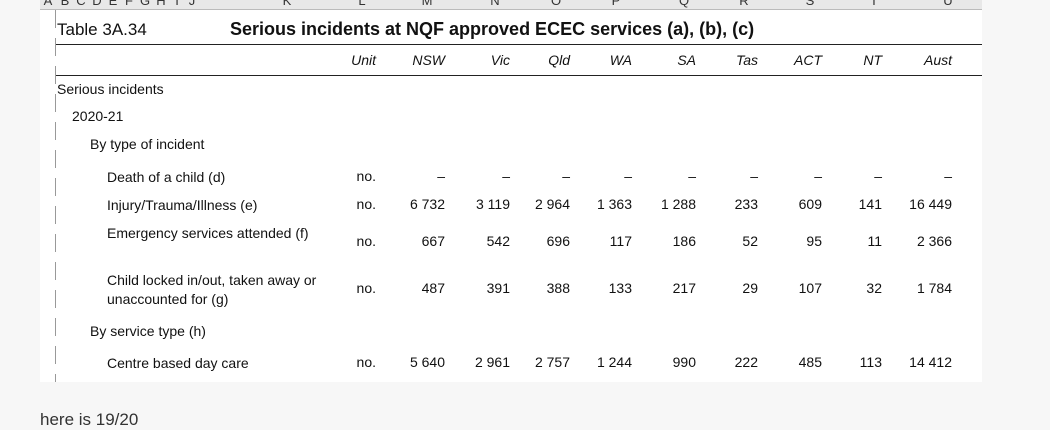 The image size is (1050, 430). What do you see at coordinates (147, 144) in the screenshot?
I see `row-label: By type of incident` at bounding box center [147, 144].